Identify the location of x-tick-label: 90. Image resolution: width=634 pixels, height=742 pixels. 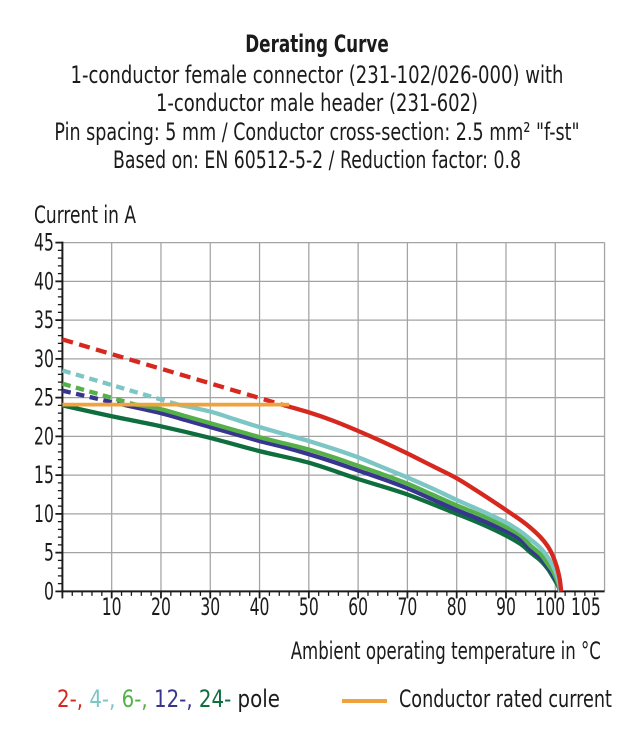
(506, 606).